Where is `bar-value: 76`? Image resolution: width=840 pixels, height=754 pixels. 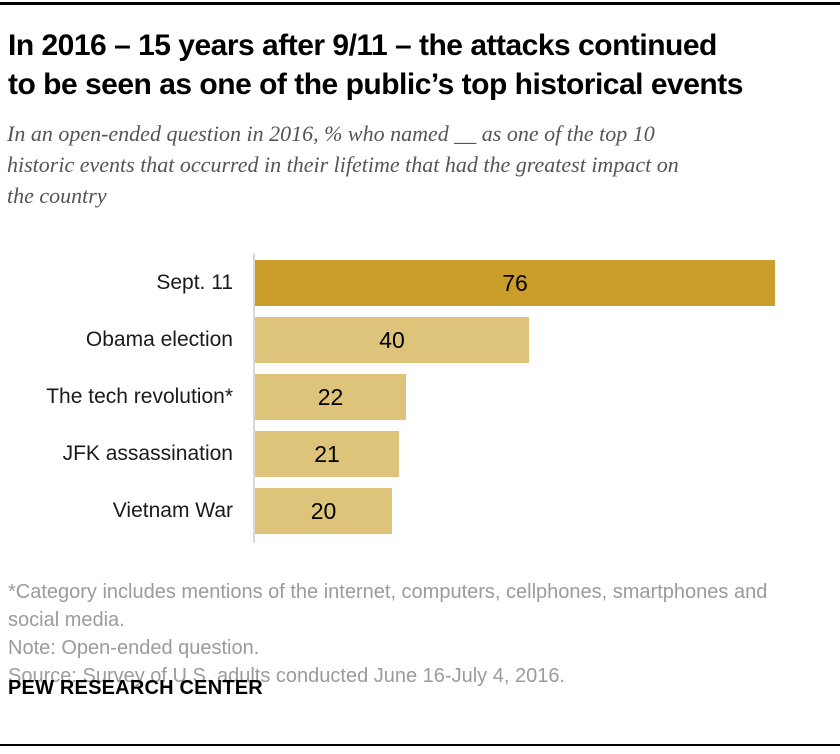 bar-value: 76 is located at coordinates (515, 282).